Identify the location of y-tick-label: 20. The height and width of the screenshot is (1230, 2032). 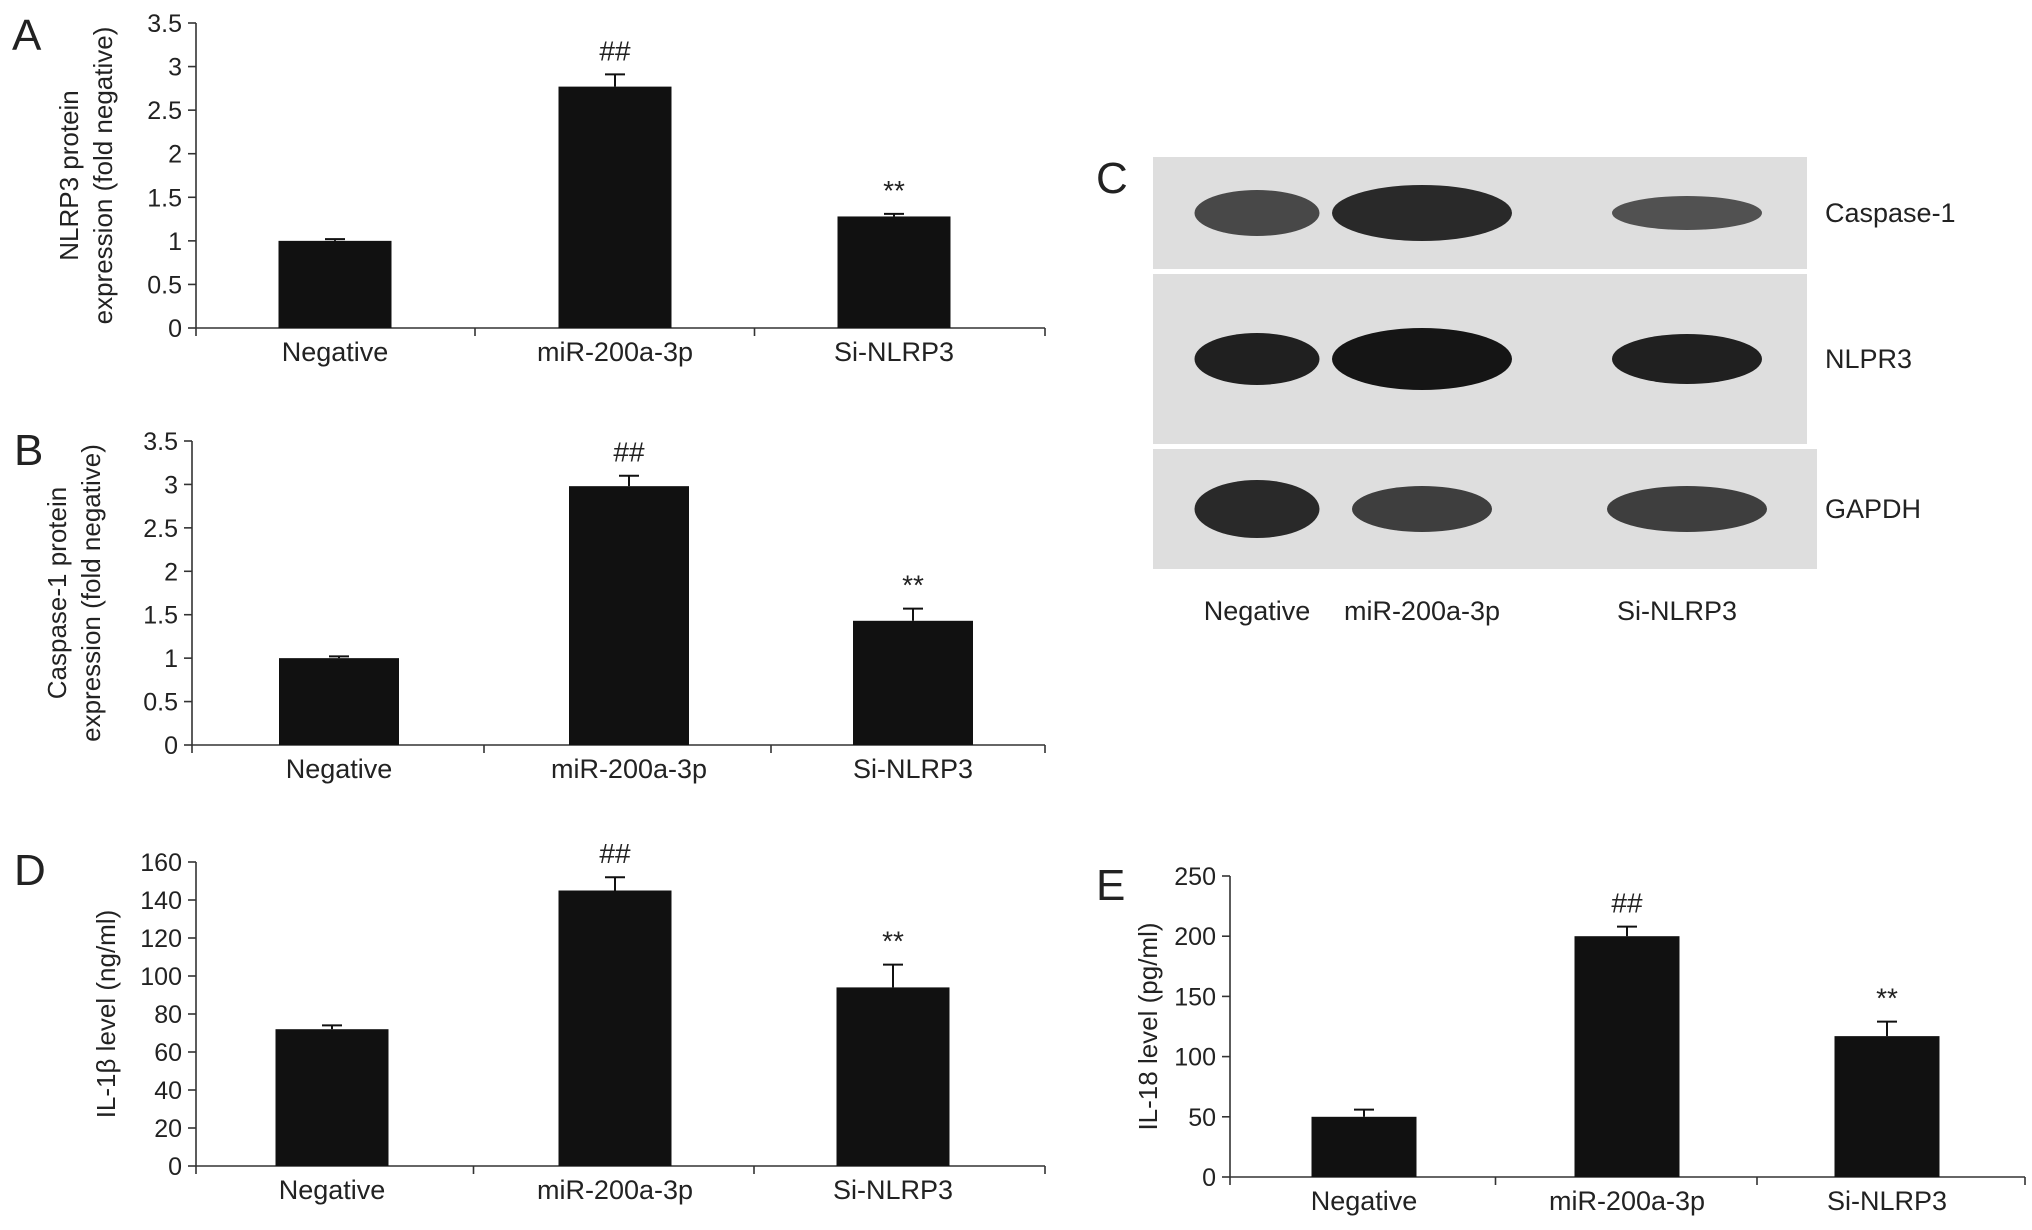
(168, 1129).